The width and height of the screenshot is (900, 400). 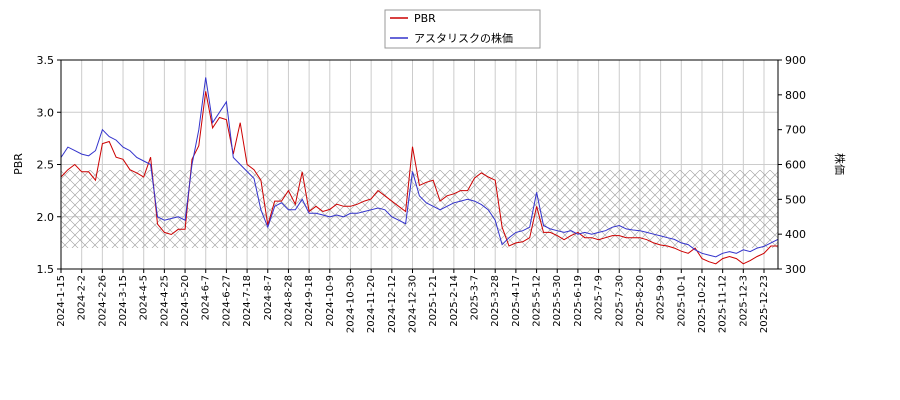 I want to click on x-tick-label: 2024-10-9, so click(x=330, y=301).